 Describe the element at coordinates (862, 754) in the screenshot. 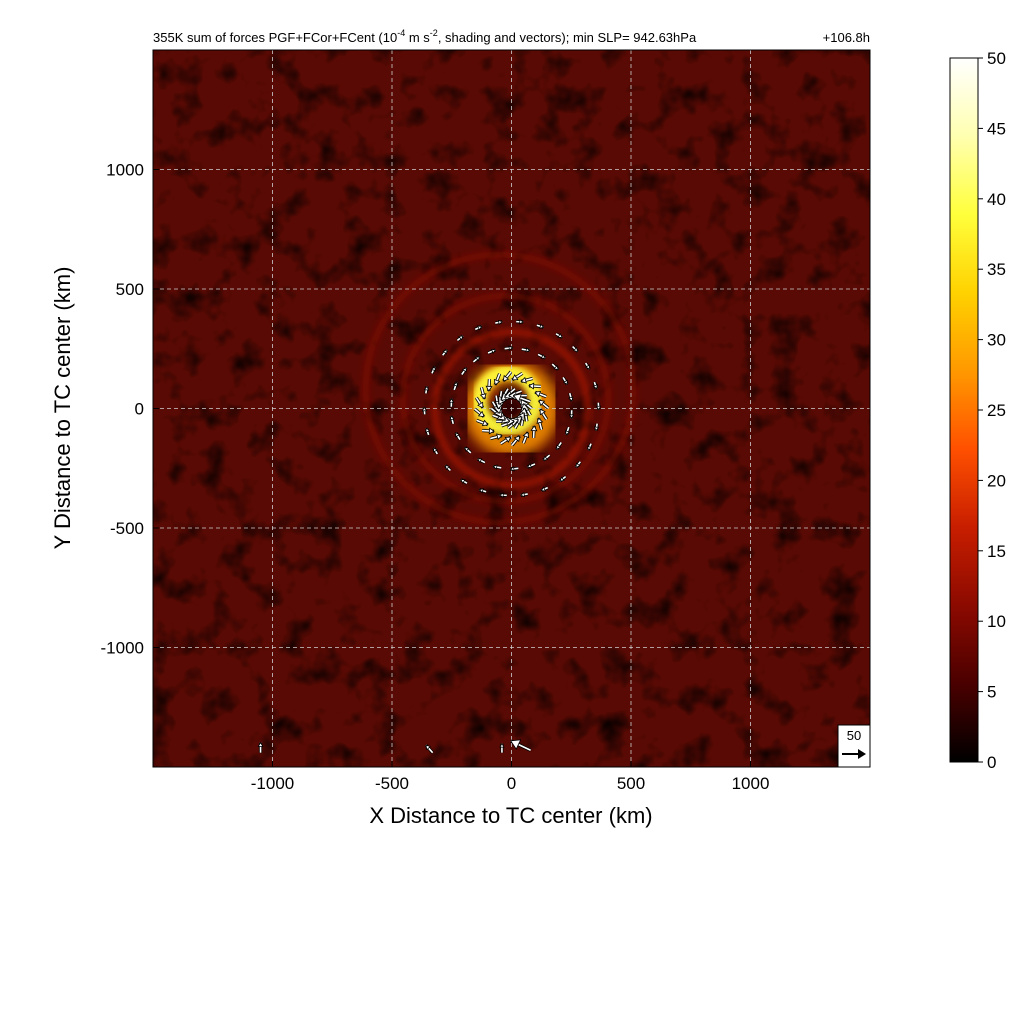

I see `reference-arrowhead` at that location.